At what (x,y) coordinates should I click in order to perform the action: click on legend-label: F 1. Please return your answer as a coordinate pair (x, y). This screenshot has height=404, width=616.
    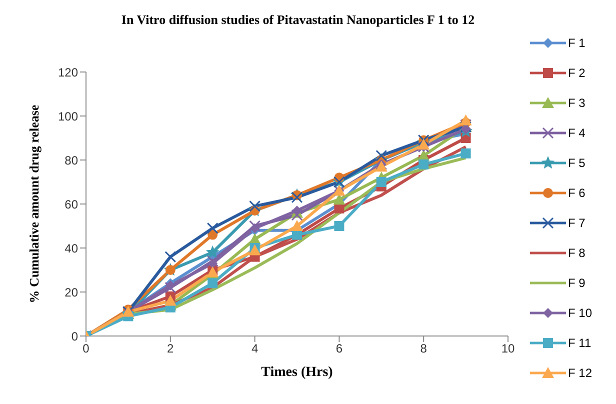
    Looking at the image, I should click on (577, 43).